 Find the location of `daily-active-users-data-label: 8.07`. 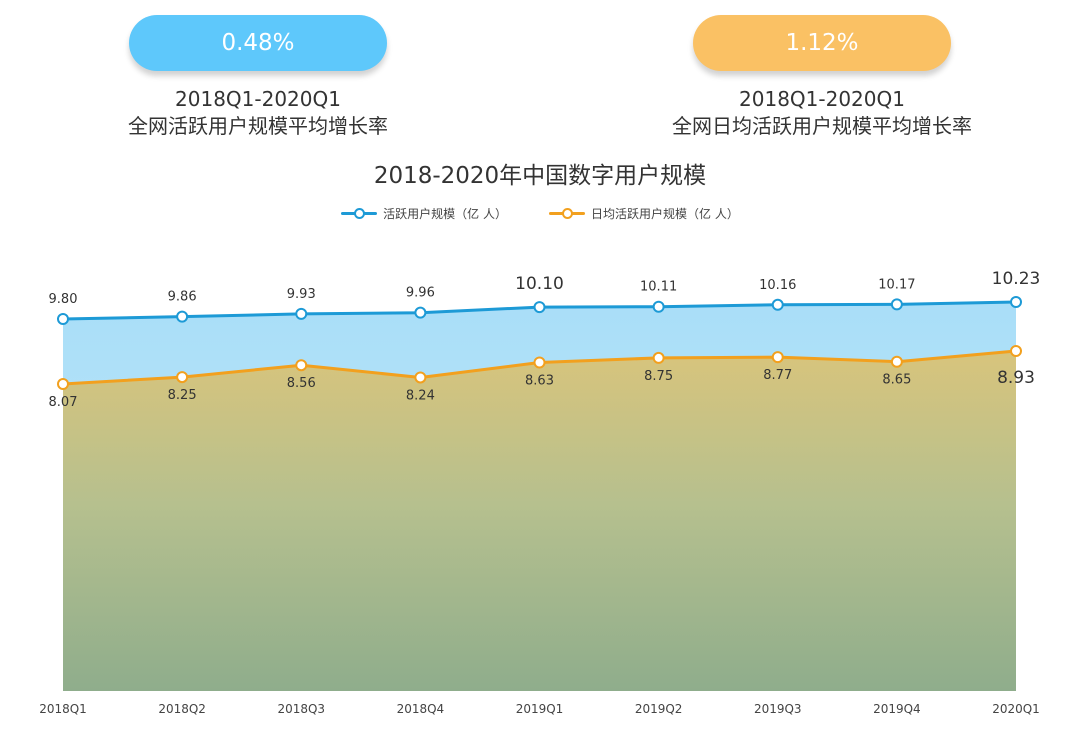

daily-active-users-data-label: 8.07 is located at coordinates (63, 402).